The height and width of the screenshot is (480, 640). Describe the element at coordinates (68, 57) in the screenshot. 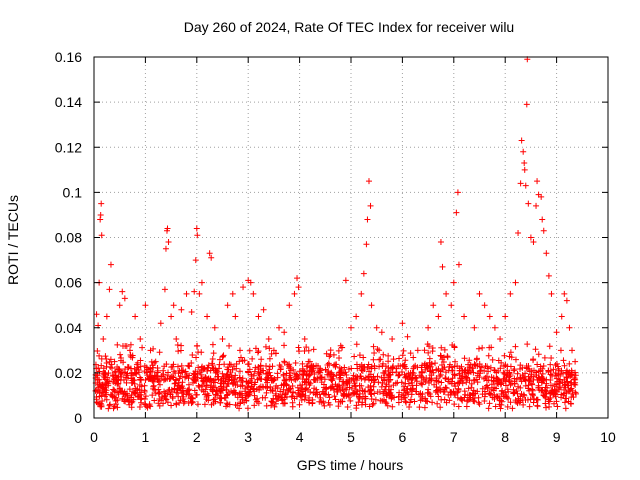

I see `y-tick-label: 0.16` at that location.